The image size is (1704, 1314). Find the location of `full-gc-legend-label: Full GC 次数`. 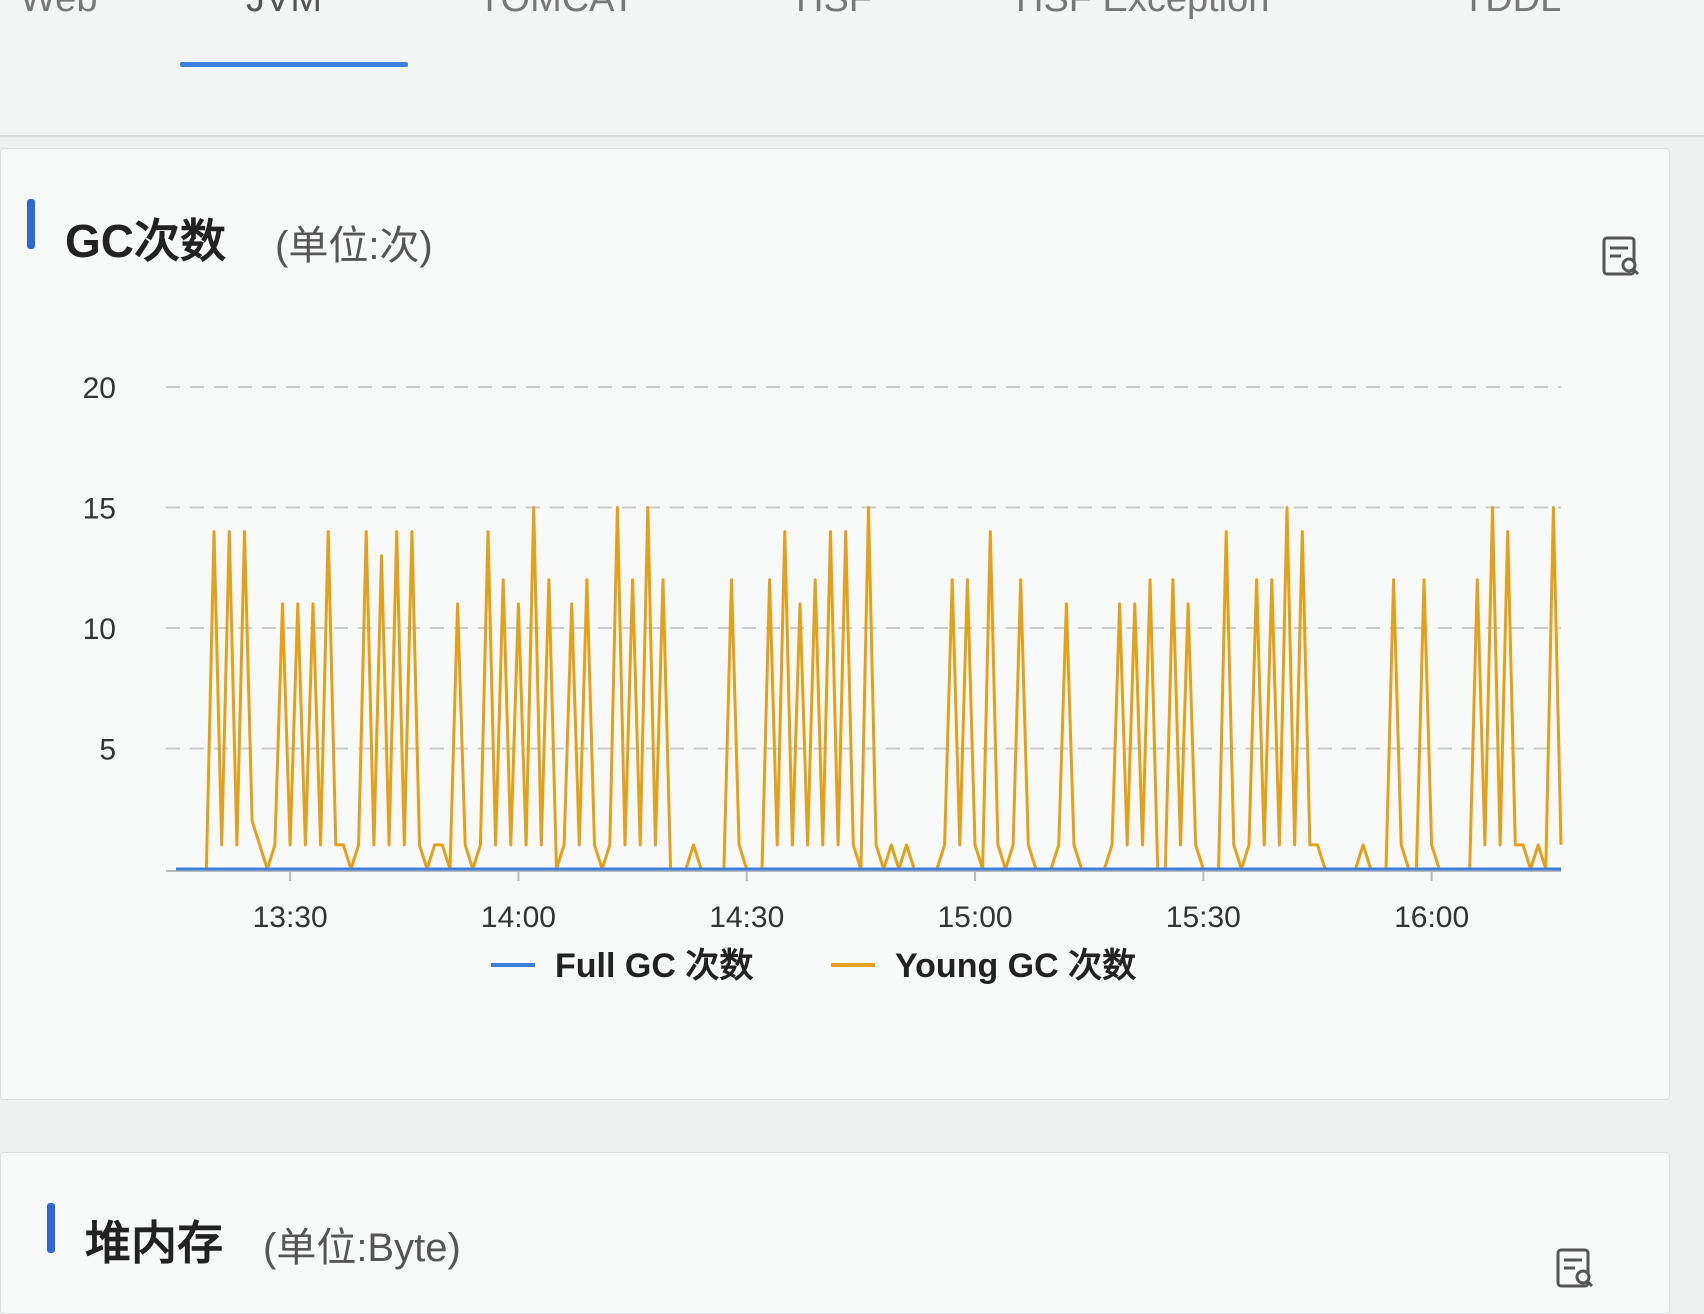

full-gc-legend-label: Full GC 次数 is located at coordinates (654, 966).